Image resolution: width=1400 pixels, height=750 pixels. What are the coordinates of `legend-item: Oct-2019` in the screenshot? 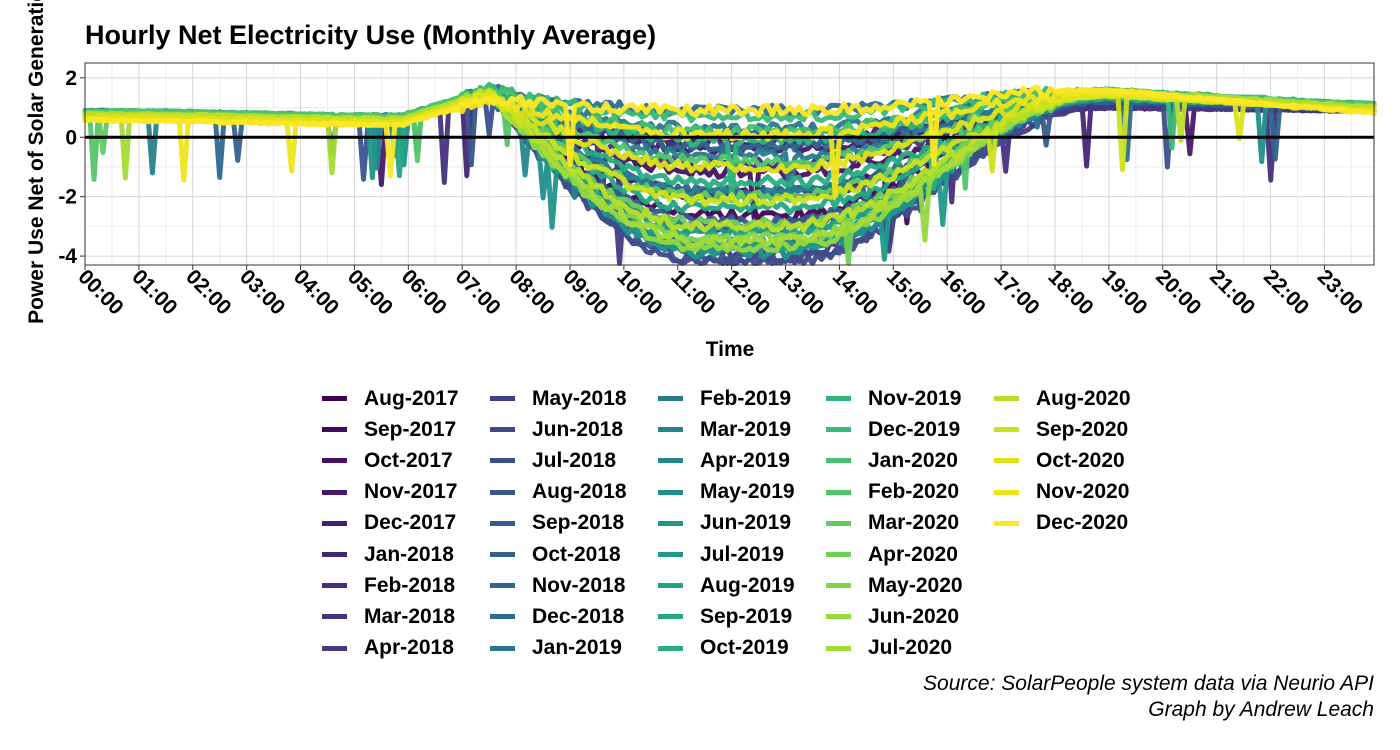 It's located at (742, 648).